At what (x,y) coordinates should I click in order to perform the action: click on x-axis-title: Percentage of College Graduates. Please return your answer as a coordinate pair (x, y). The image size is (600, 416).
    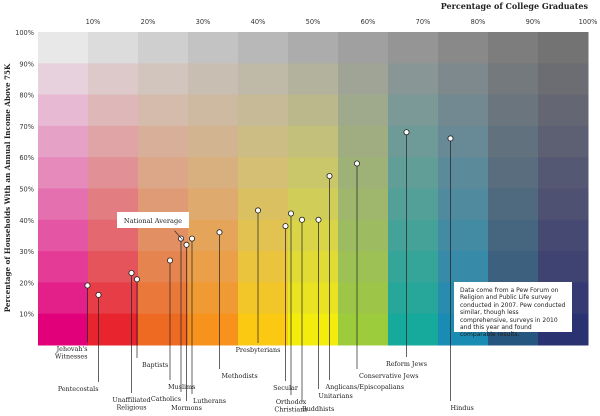
    Looking at the image, I should click on (515, 6).